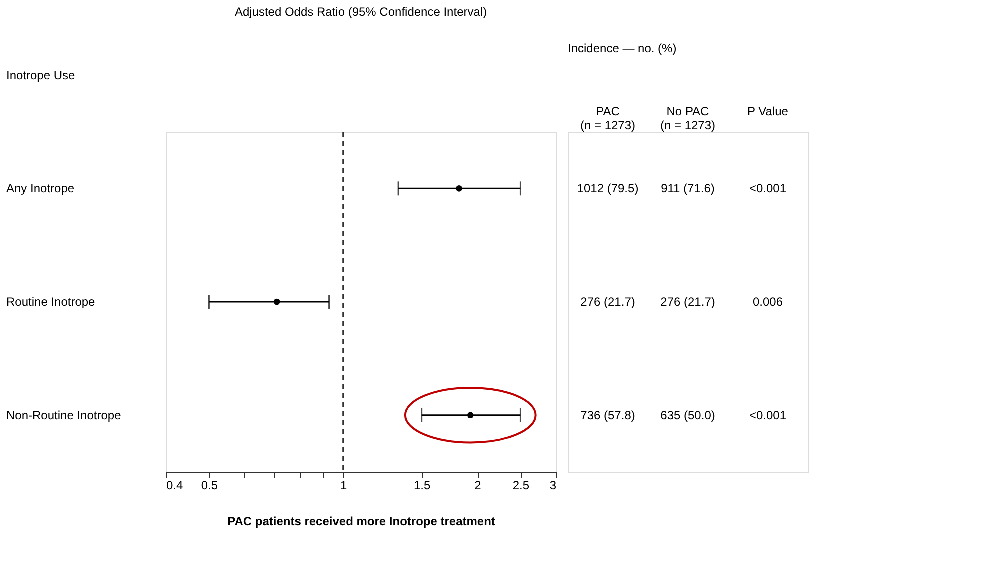  I want to click on text: PAC (n = 1273), so click(608, 118).